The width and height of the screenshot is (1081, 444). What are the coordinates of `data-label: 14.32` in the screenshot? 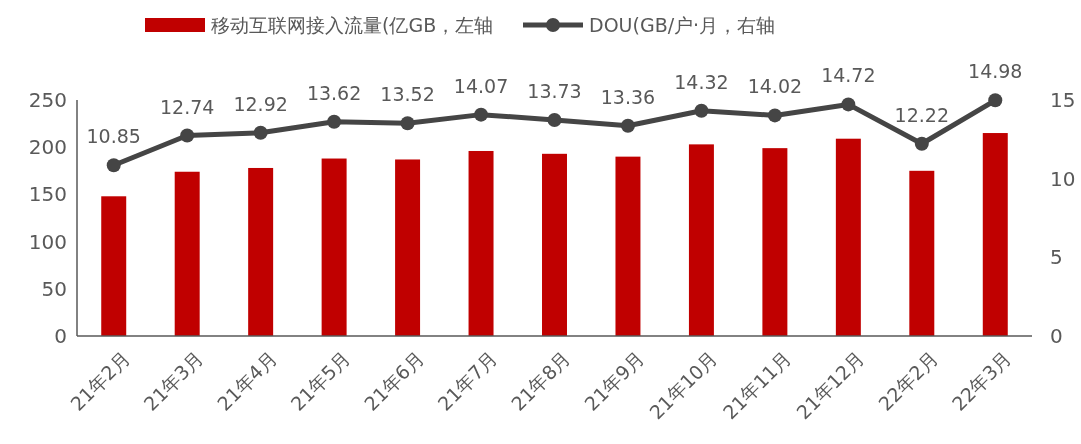 It's located at (701, 81).